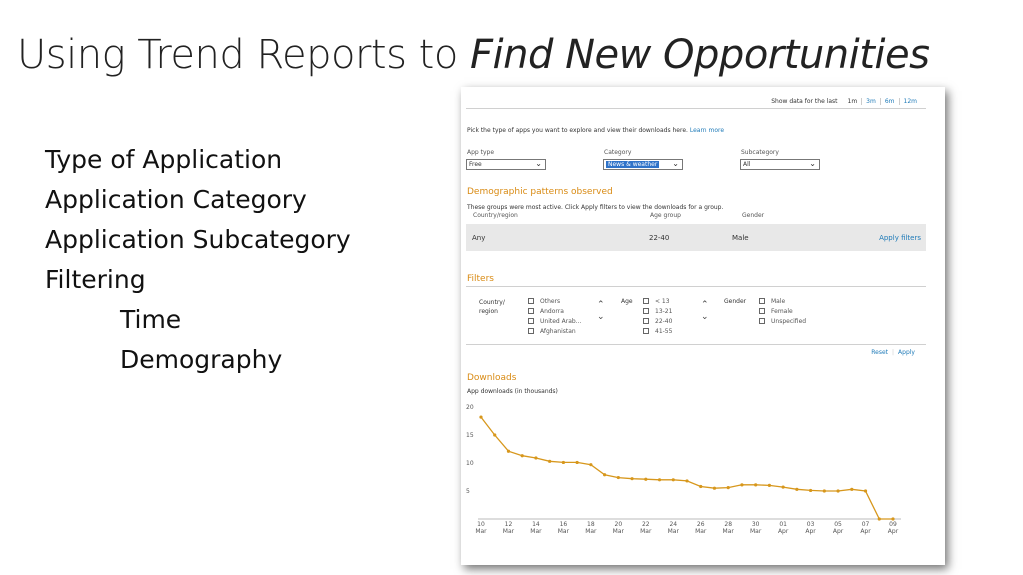  I want to click on apply-link: Apply, so click(906, 352).